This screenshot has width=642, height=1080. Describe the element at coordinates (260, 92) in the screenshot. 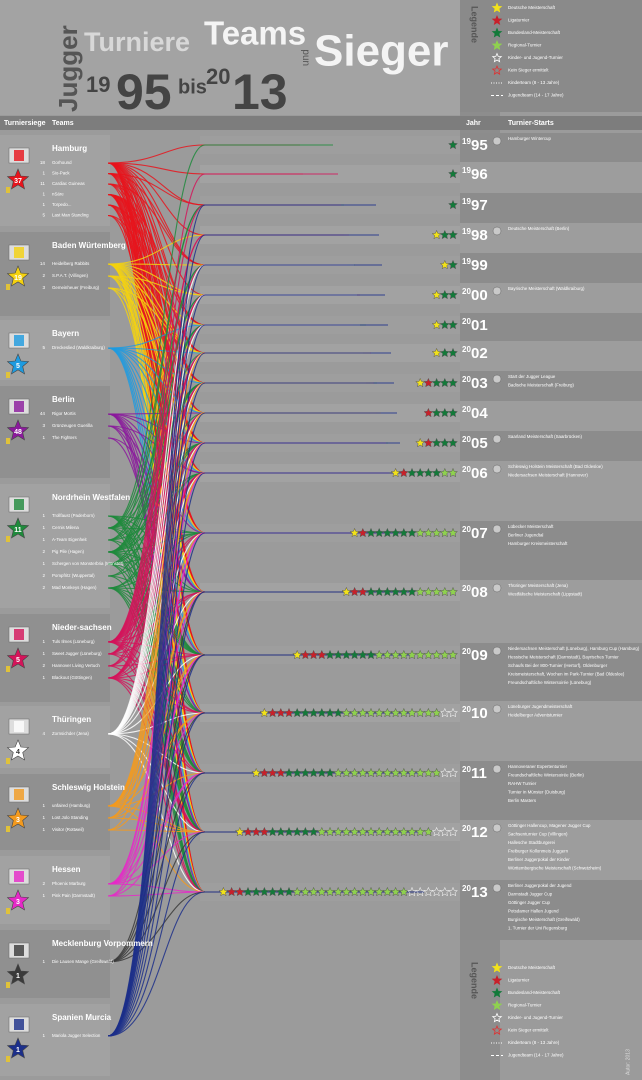

I see `title-to-year: 13` at that location.